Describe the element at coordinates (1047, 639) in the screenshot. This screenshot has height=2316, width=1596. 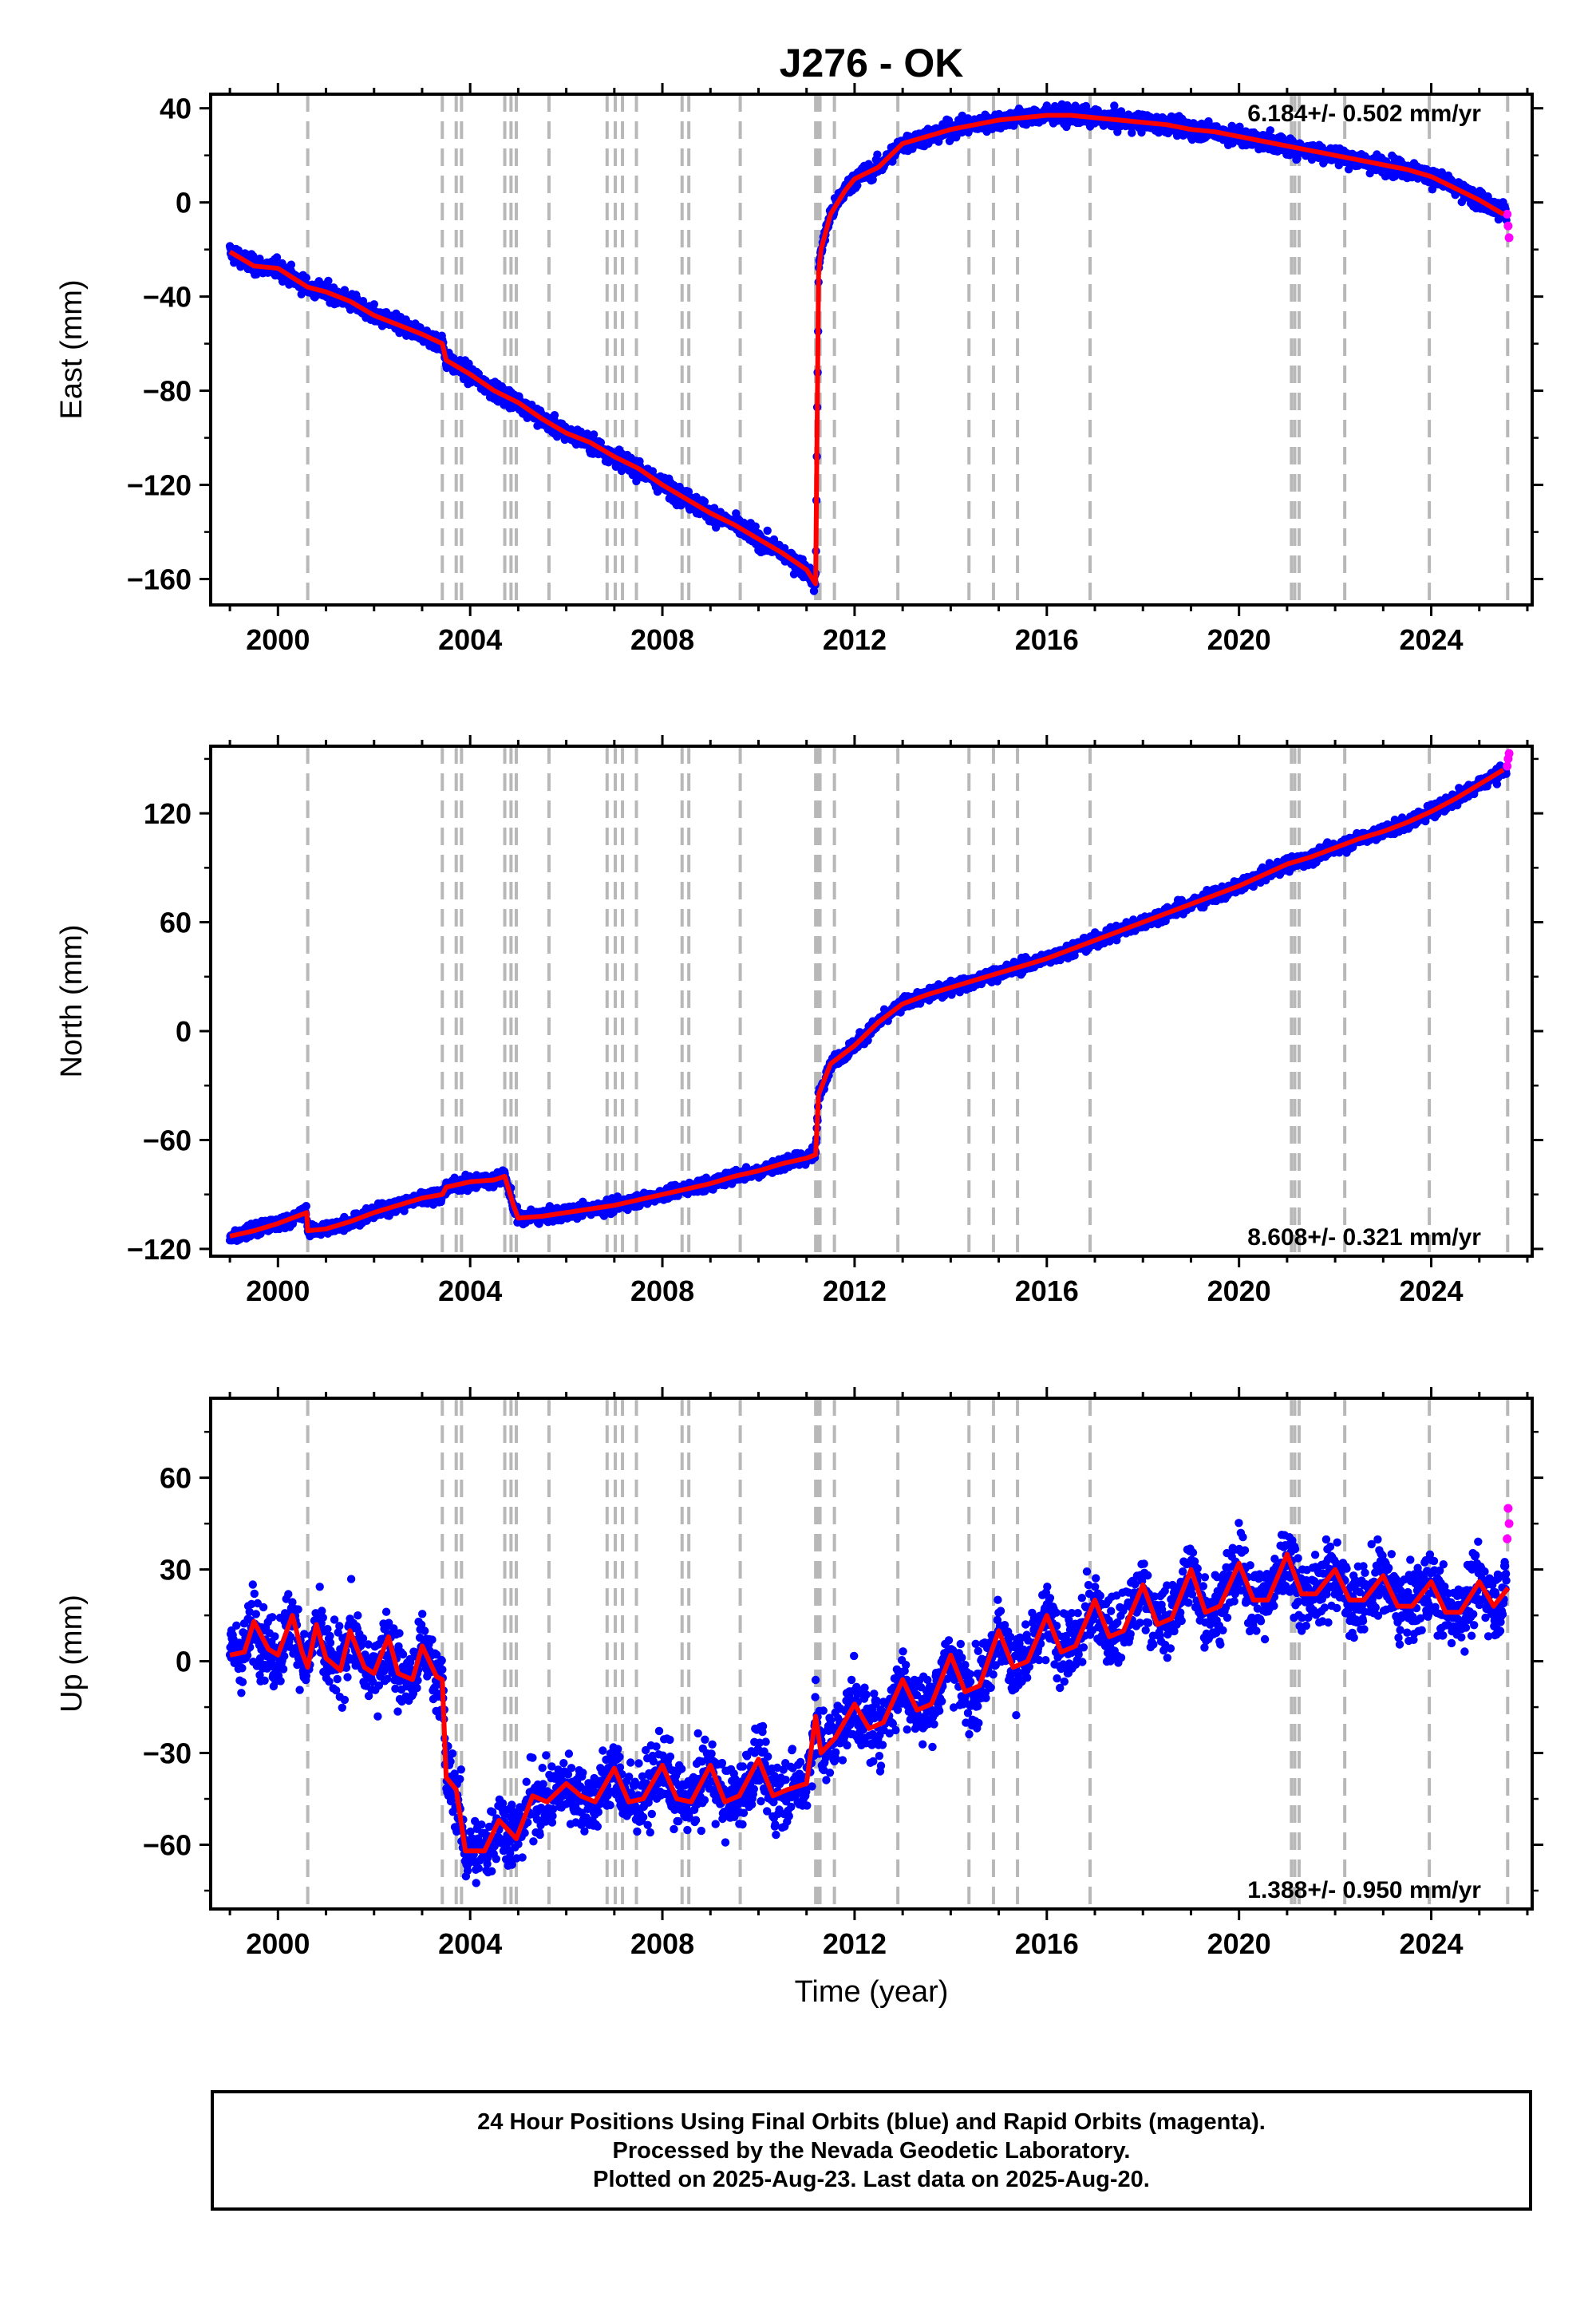
I see `x-tick-label: 2016` at that location.